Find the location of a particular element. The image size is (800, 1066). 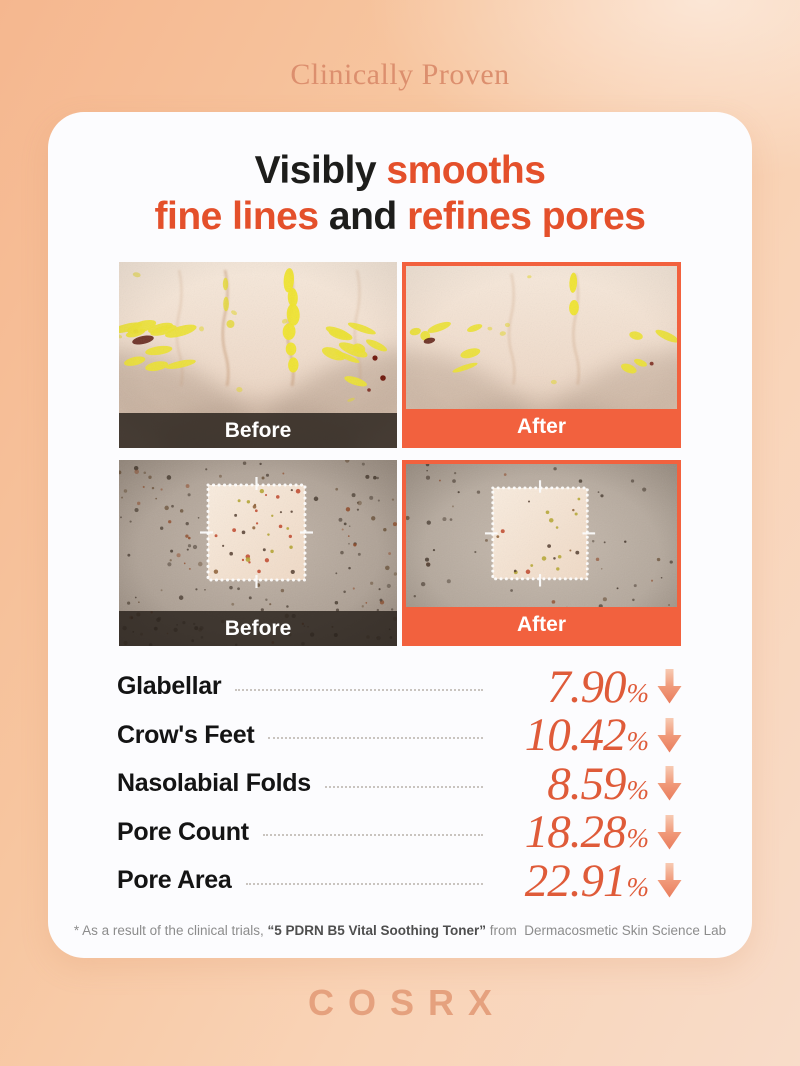

stat-value: 22.91% is located at coordinates (573, 881).